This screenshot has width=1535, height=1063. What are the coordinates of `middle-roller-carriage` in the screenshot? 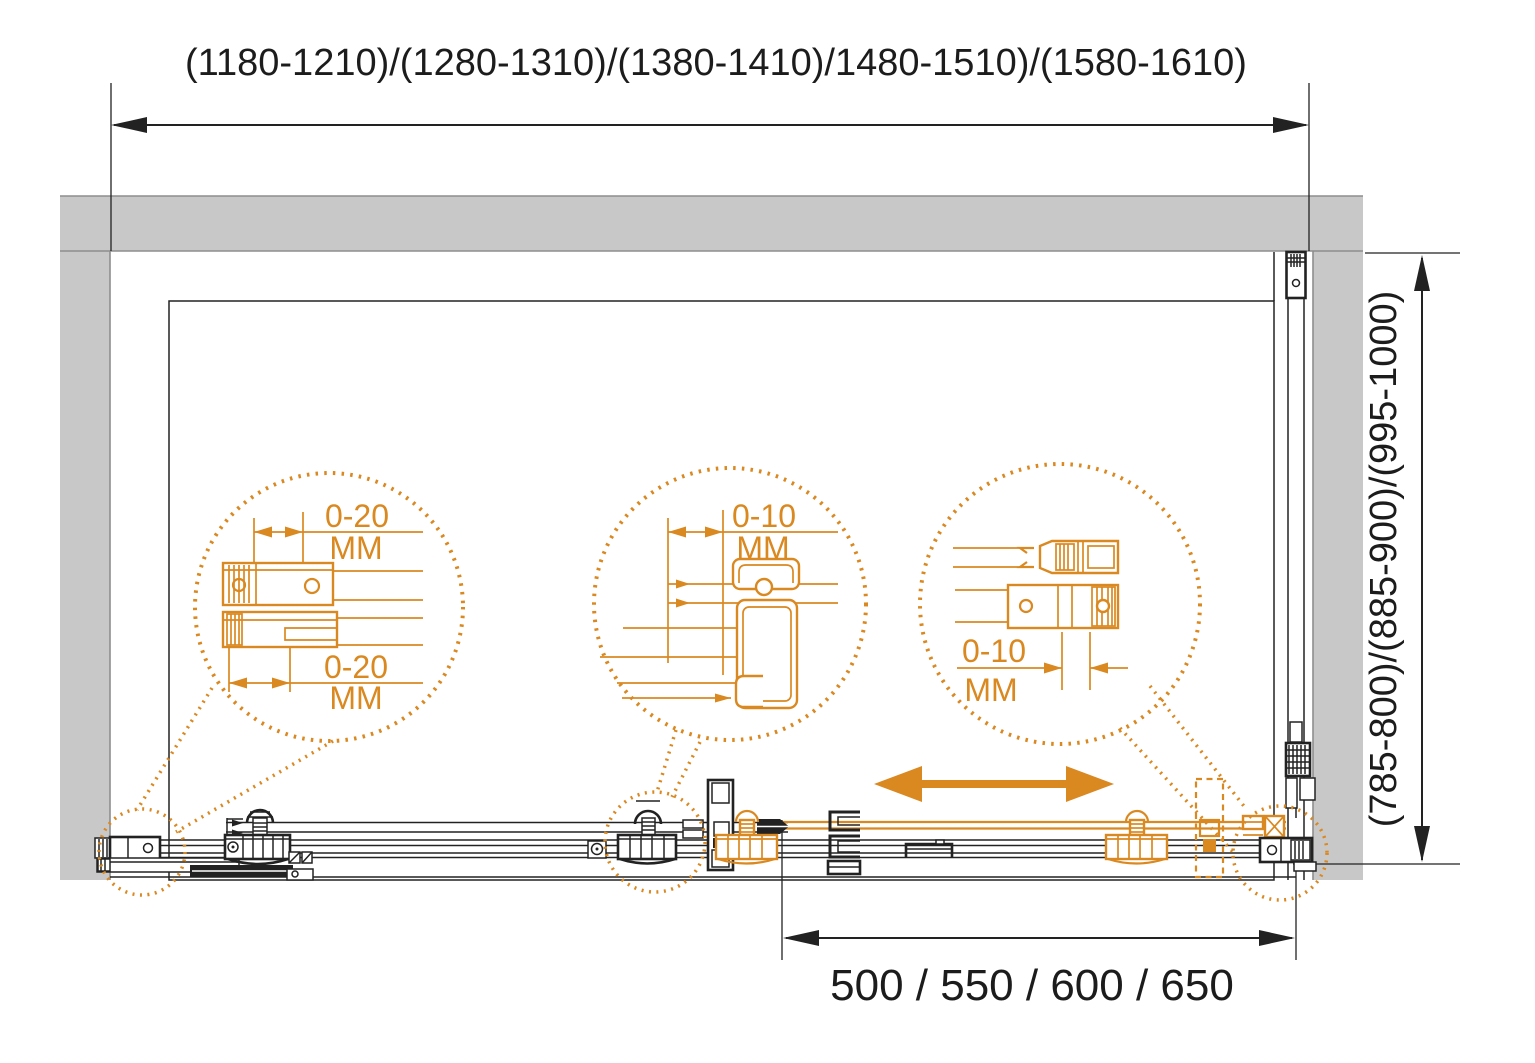 It's located at (645, 832).